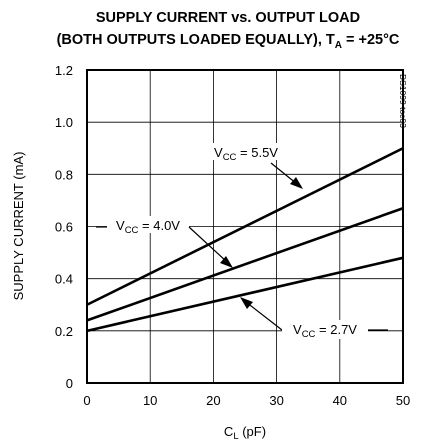 The width and height of the screenshot is (440, 444). What do you see at coordinates (64, 70) in the screenshot?
I see `y-tick-label-6: 1.2` at bounding box center [64, 70].